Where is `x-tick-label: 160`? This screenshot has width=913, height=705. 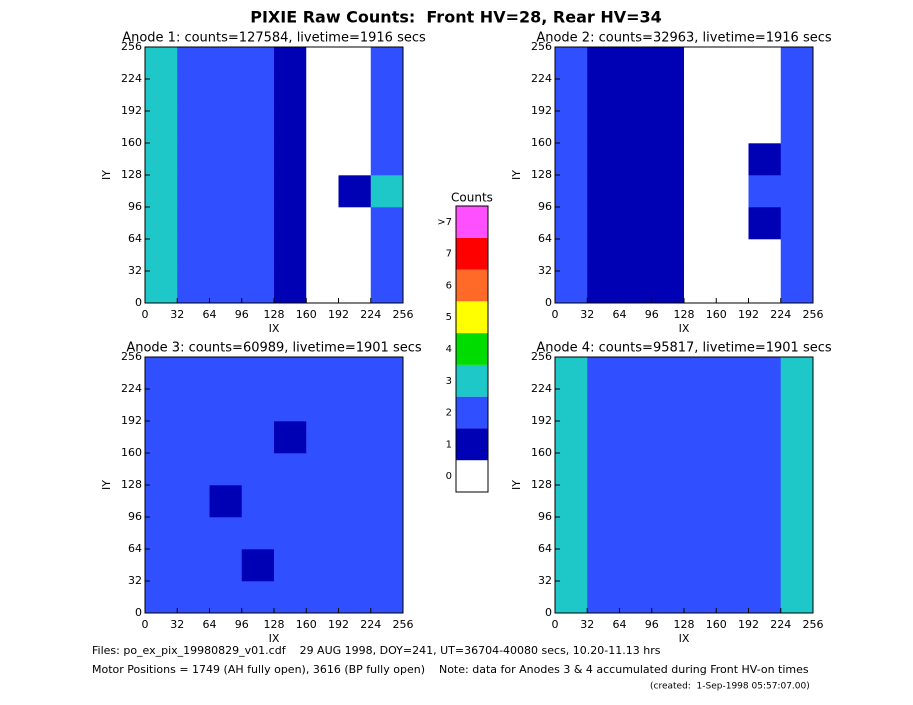 x-tick-label: 160 is located at coordinates (716, 314).